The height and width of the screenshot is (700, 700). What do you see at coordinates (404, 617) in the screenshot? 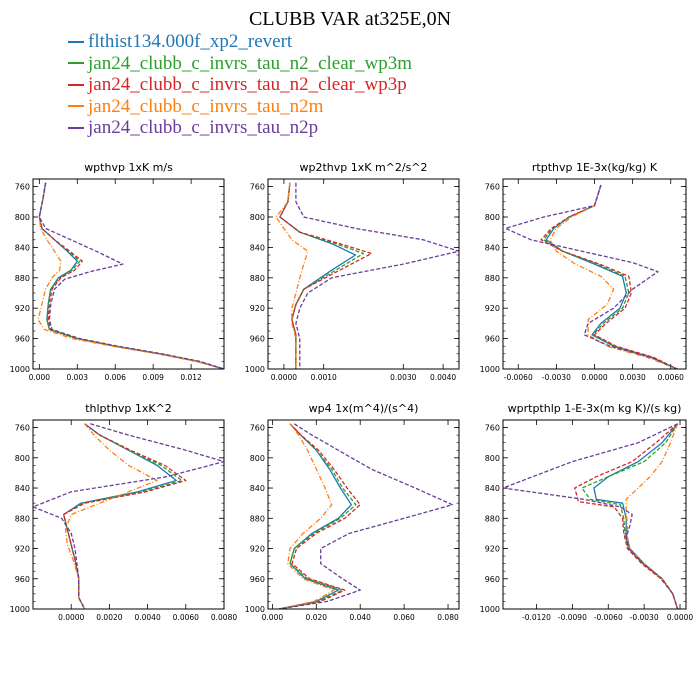
I see `x-tick-label: 0.060` at bounding box center [404, 617].